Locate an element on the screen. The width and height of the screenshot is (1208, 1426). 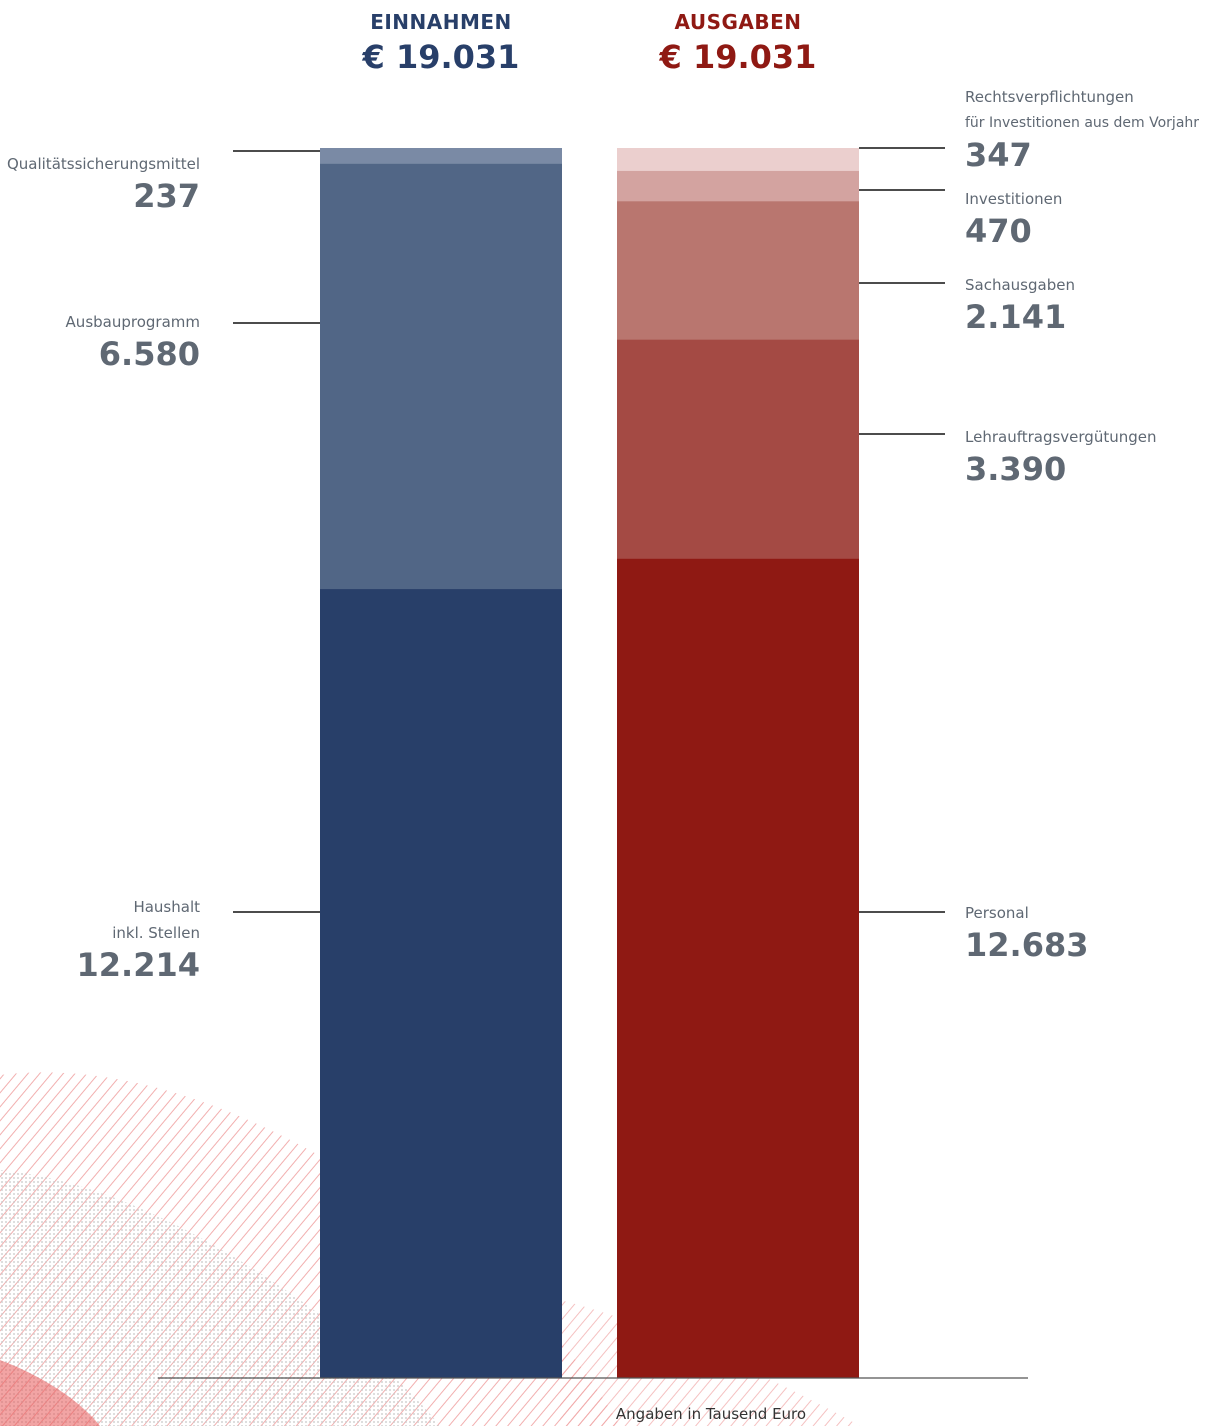
segment-value: 3.390 is located at coordinates (1016, 469).